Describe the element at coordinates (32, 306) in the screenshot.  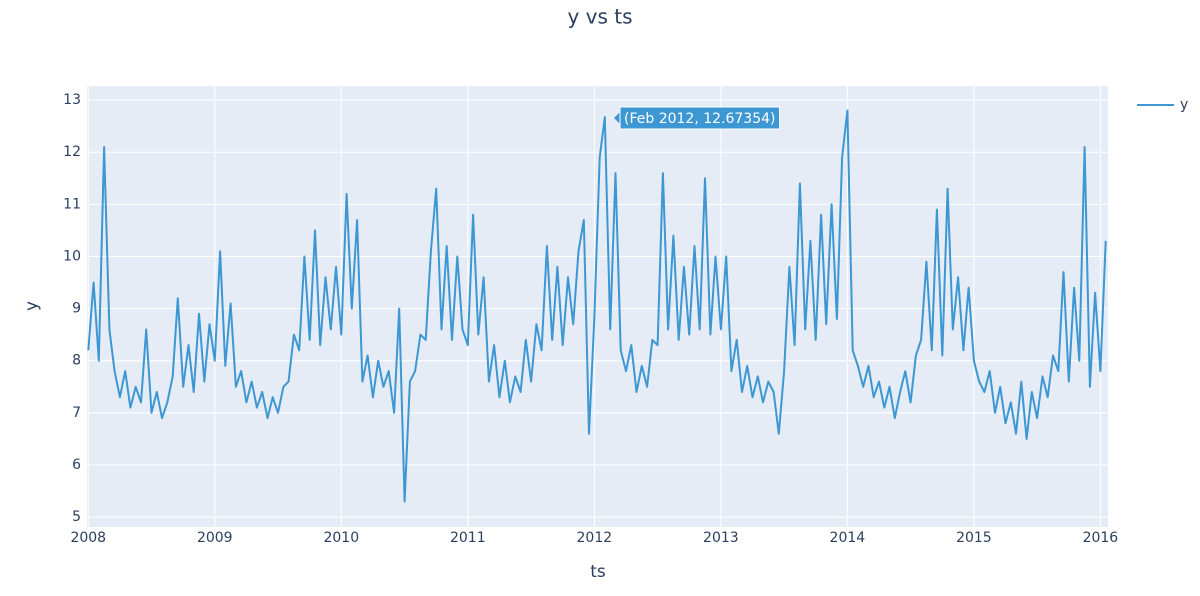
I see `y-axis-title: y` at that location.